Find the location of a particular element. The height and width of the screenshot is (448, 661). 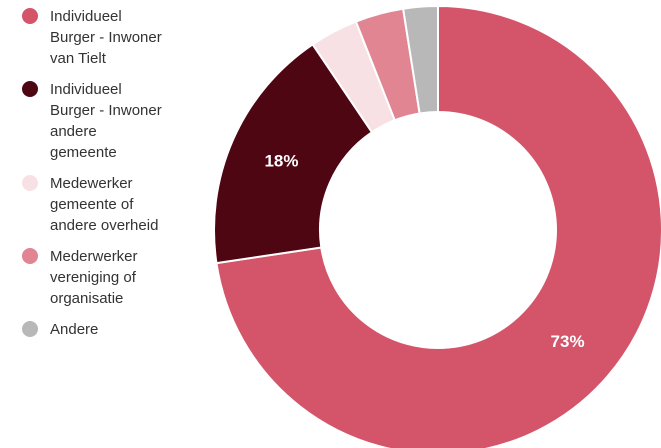

legend-label: Mederwerker vereniging of organisatie is located at coordinates (94, 277).